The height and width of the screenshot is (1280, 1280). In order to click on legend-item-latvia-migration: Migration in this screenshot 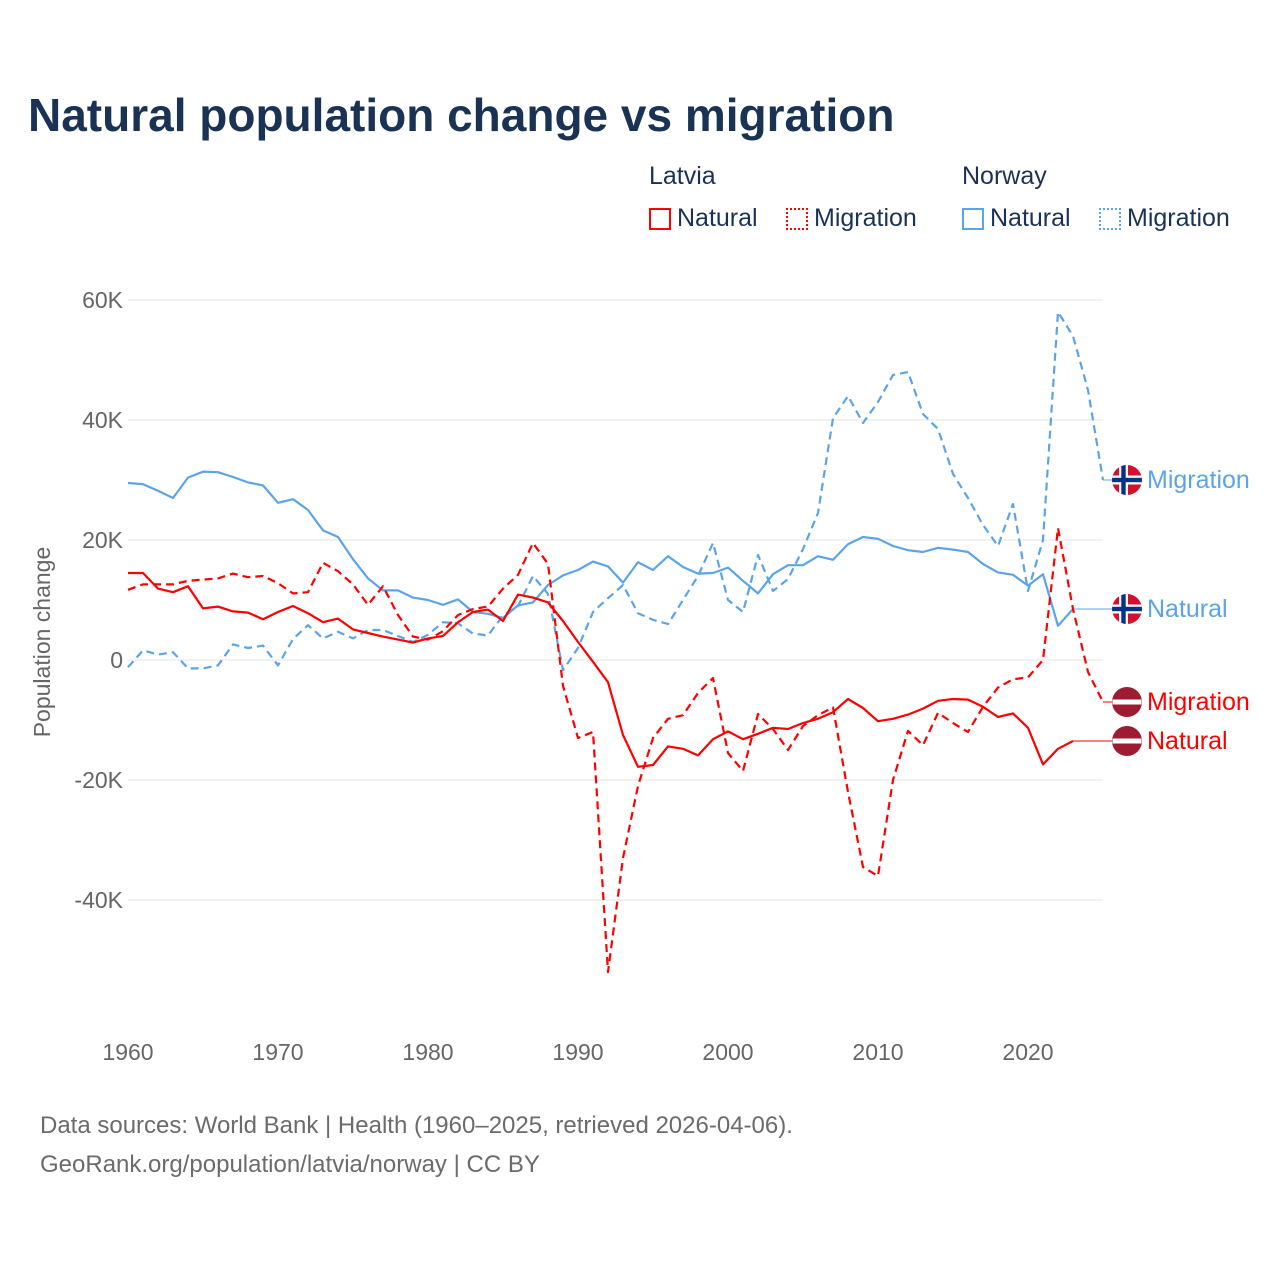, I will do `click(851, 218)`.